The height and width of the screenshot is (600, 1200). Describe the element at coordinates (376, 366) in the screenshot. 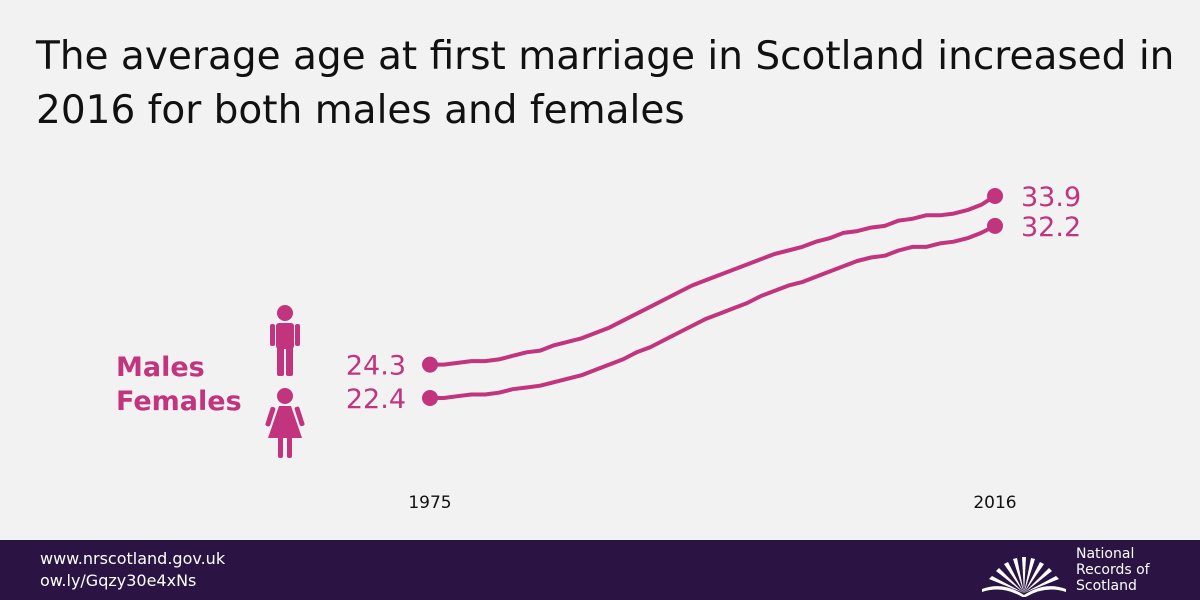

I see `data-label-males-start: 24.3` at that location.